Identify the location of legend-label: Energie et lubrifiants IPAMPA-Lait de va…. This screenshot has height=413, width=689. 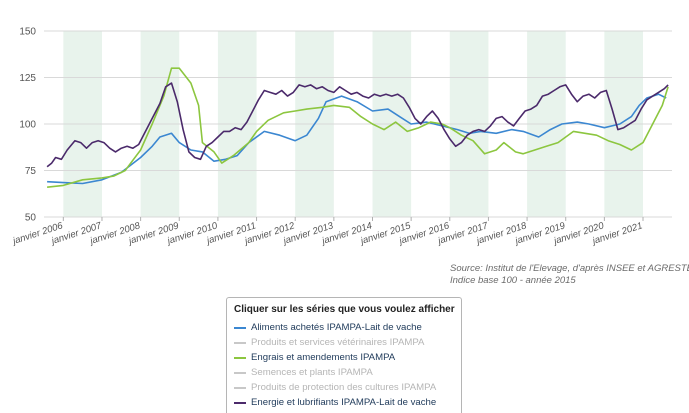
(344, 402).